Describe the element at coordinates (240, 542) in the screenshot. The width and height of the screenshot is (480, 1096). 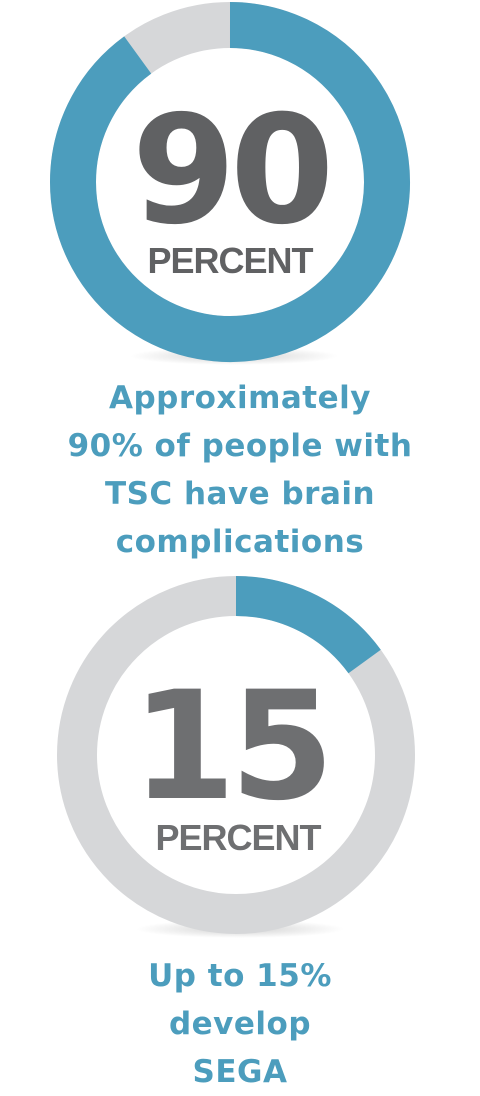
I see `caption-line: complications` at that location.